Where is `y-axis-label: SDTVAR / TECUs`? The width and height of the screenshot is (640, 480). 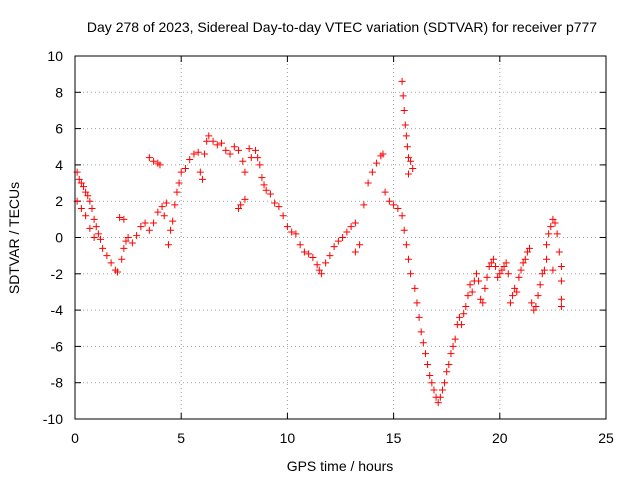 y-axis-label: SDTVAR / TECUs is located at coordinates (14, 238).